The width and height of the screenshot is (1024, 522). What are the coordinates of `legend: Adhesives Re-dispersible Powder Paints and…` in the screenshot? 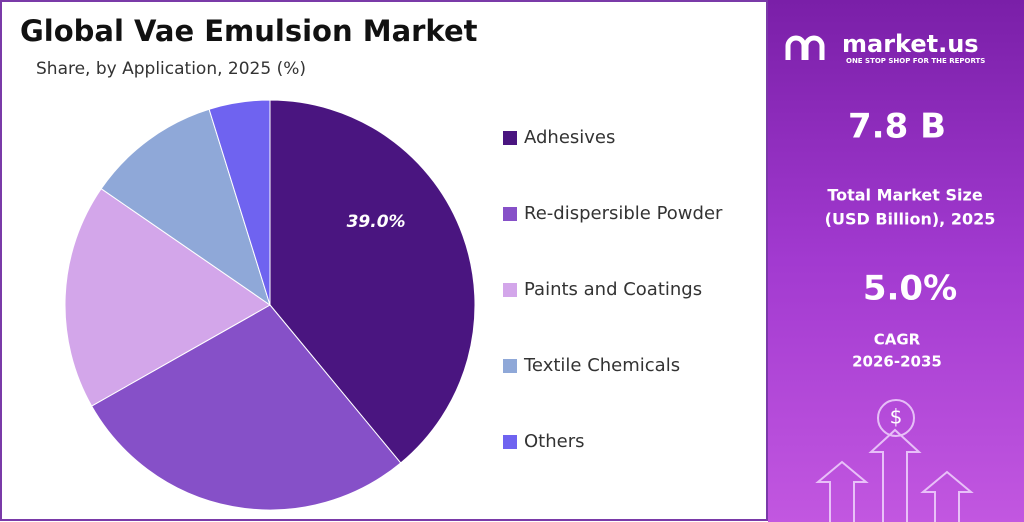 It's located at (613, 289).